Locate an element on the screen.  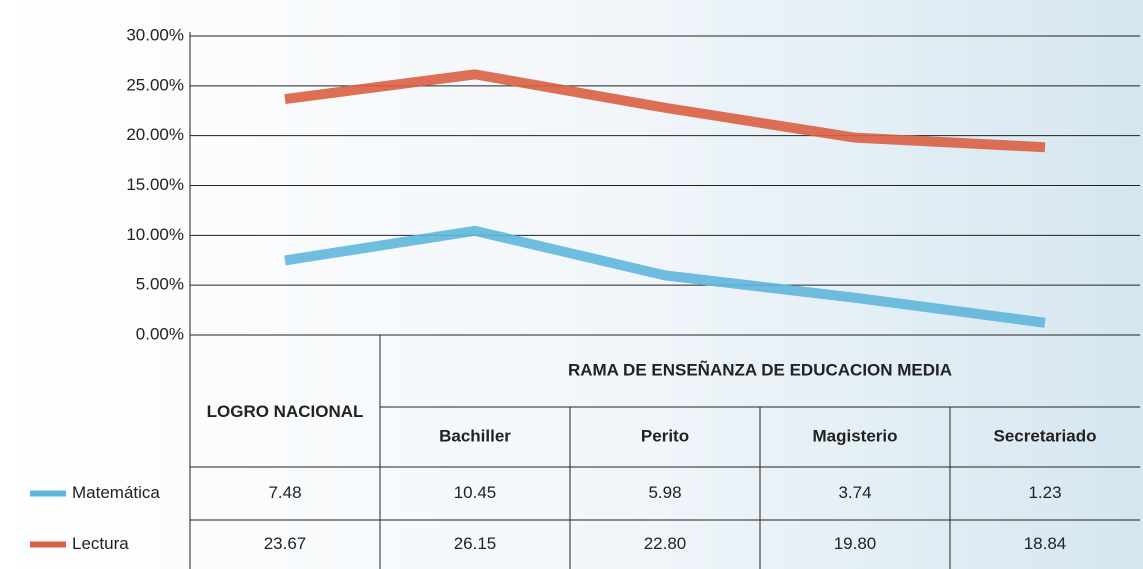
category-cell: LOGRO NACIONAL is located at coordinates (285, 411).